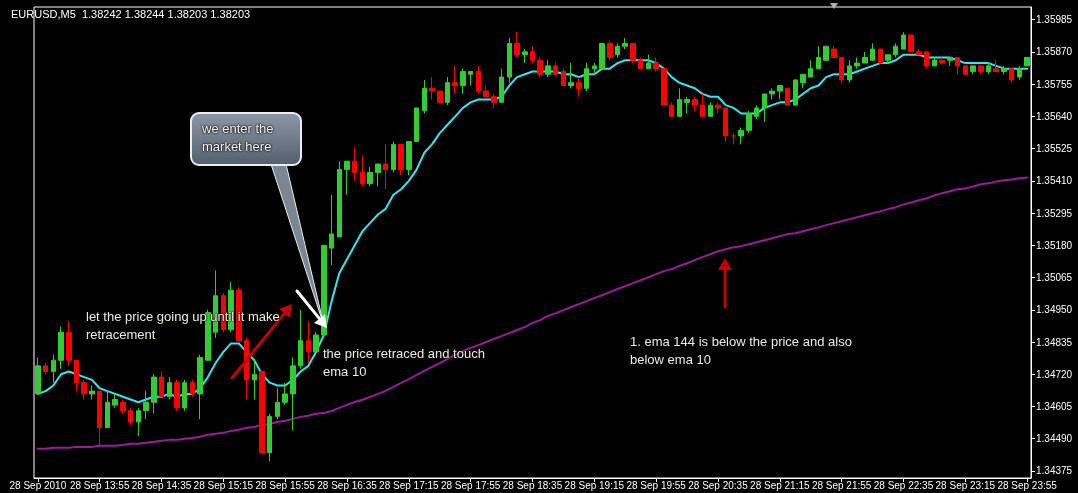 The width and height of the screenshot is (1078, 493). What do you see at coordinates (238, 138) in the screenshot?
I see `annotation: we enter the market here` at bounding box center [238, 138].